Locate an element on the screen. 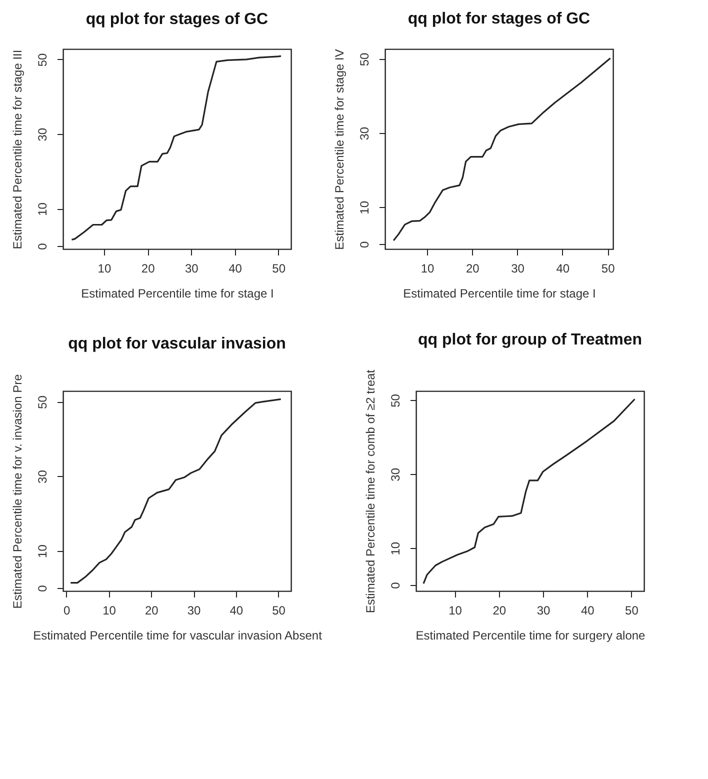 The image size is (708, 779). x-tick-label: 0 is located at coordinates (67, 611).